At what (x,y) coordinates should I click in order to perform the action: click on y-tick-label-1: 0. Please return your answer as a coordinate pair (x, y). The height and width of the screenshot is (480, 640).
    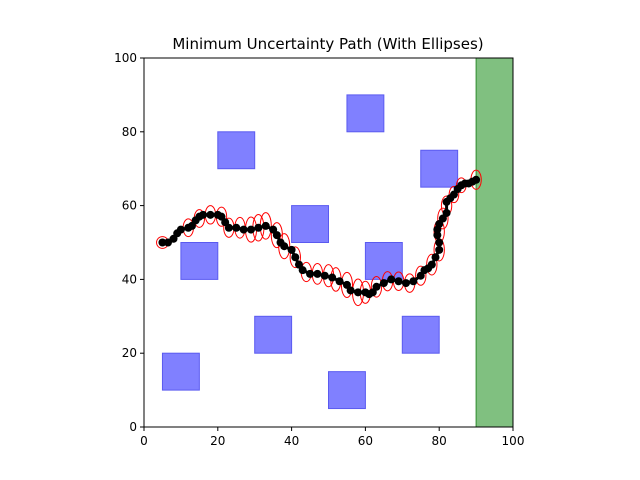
    Looking at the image, I should click on (133, 427).